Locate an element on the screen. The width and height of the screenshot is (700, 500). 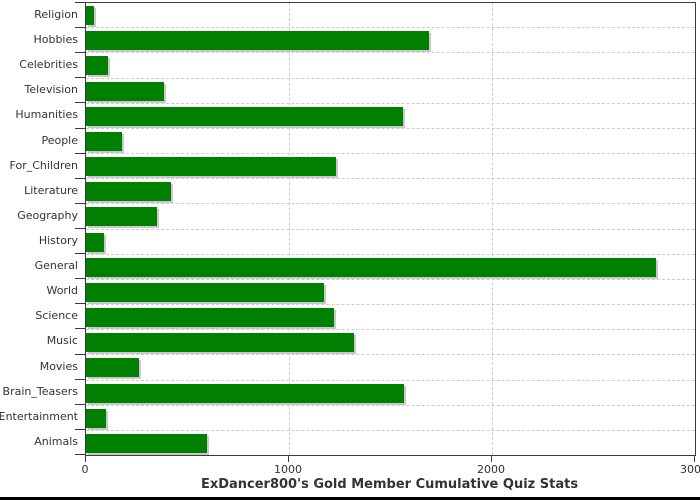
category-label: Celebrities is located at coordinates (48, 65).